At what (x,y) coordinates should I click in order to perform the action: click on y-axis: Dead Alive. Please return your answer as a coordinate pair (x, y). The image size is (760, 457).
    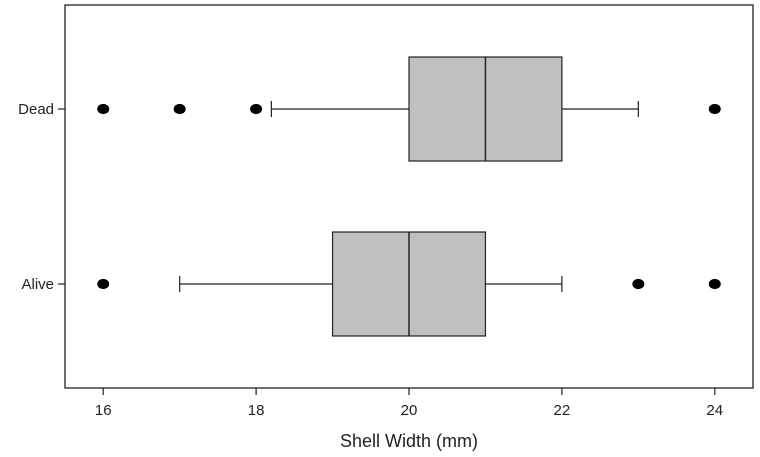
    Looking at the image, I should click on (41, 197).